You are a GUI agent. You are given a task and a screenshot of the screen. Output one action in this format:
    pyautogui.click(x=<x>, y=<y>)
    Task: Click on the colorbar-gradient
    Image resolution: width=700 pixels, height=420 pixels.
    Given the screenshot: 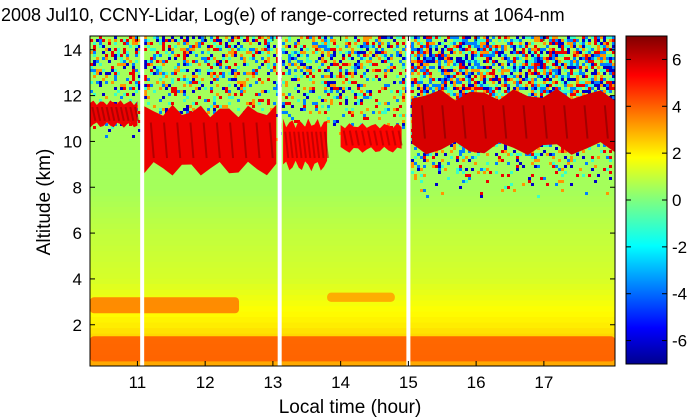 What is the action you would take?
    pyautogui.click(x=646, y=200)
    